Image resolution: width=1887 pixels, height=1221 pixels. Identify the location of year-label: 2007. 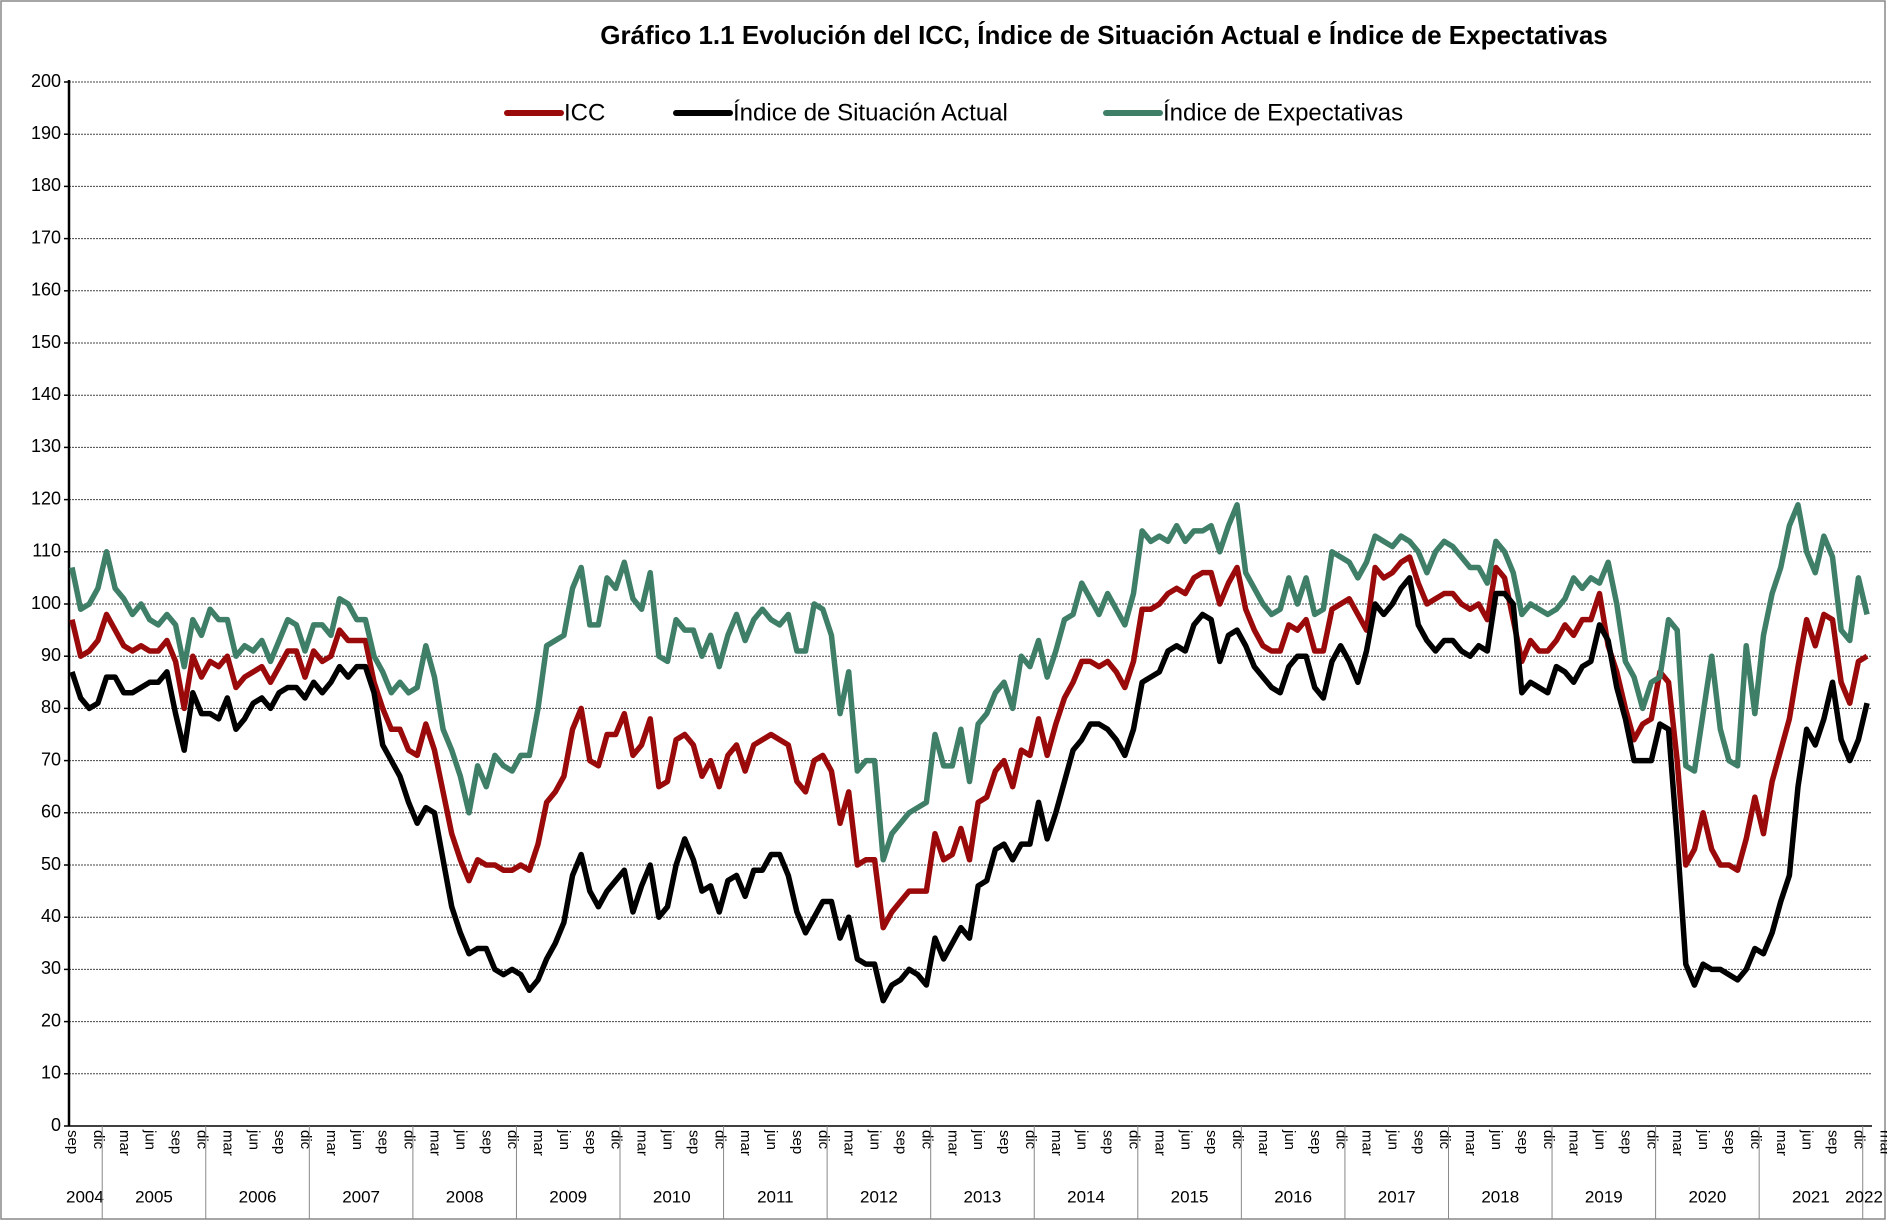
(361, 1196).